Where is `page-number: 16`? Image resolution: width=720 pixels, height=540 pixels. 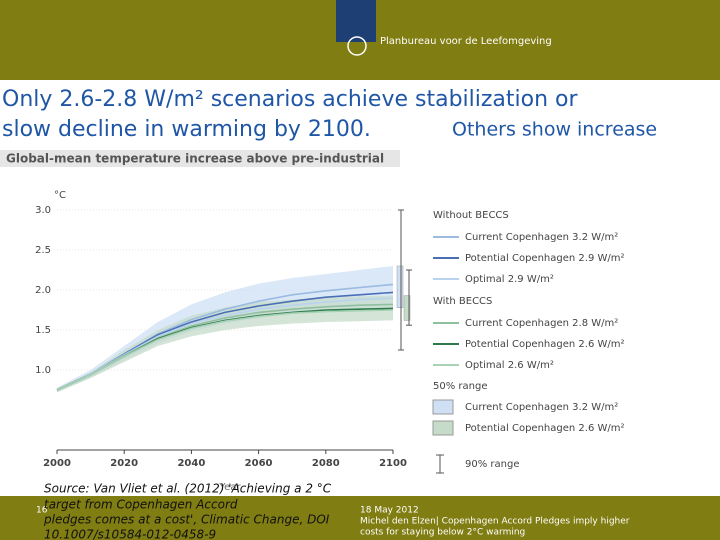
page-number: 16 is located at coordinates (42, 511).